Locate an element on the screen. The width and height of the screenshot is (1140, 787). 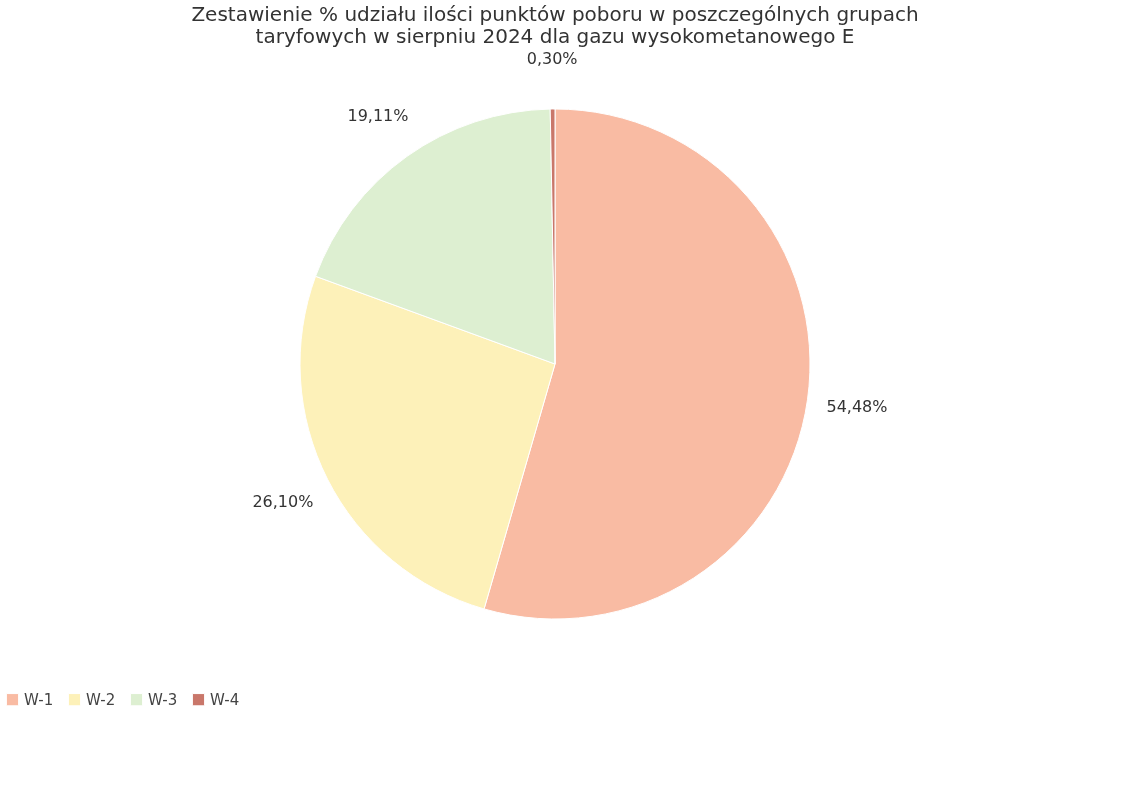
data-label: 54,48% is located at coordinates (857, 406).